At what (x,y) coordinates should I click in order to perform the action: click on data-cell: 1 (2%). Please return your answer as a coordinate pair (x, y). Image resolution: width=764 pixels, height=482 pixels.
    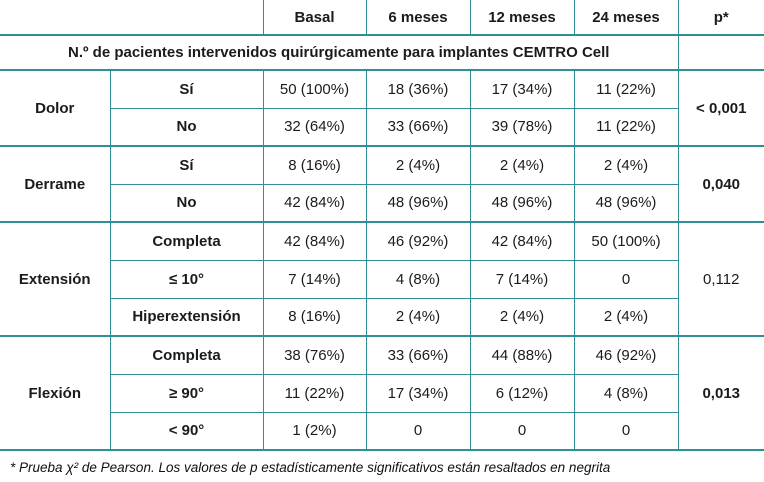
    Looking at the image, I should click on (314, 430).